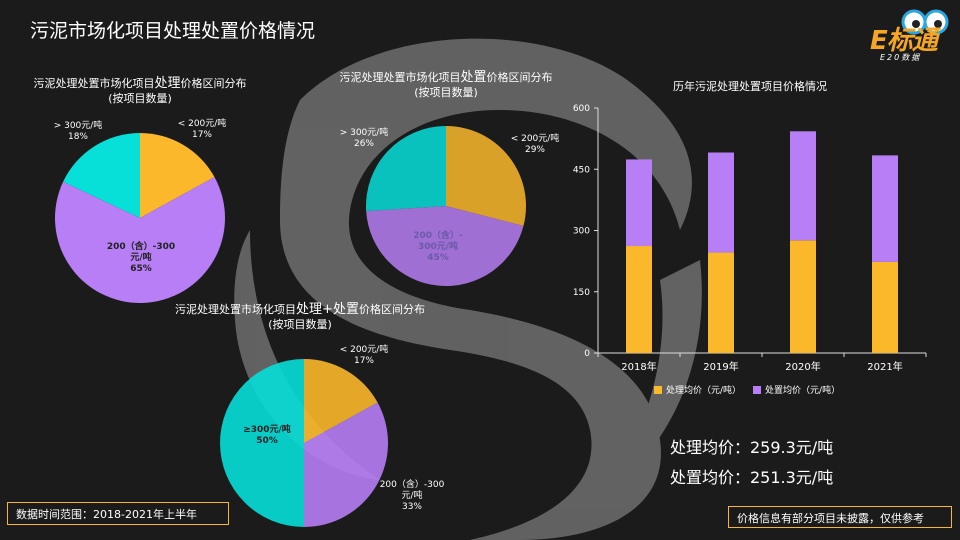 The height and width of the screenshot is (540, 960). Describe the element at coordinates (141, 269) in the screenshot. I see `pie1-label-mid-pct: 65%` at that location.